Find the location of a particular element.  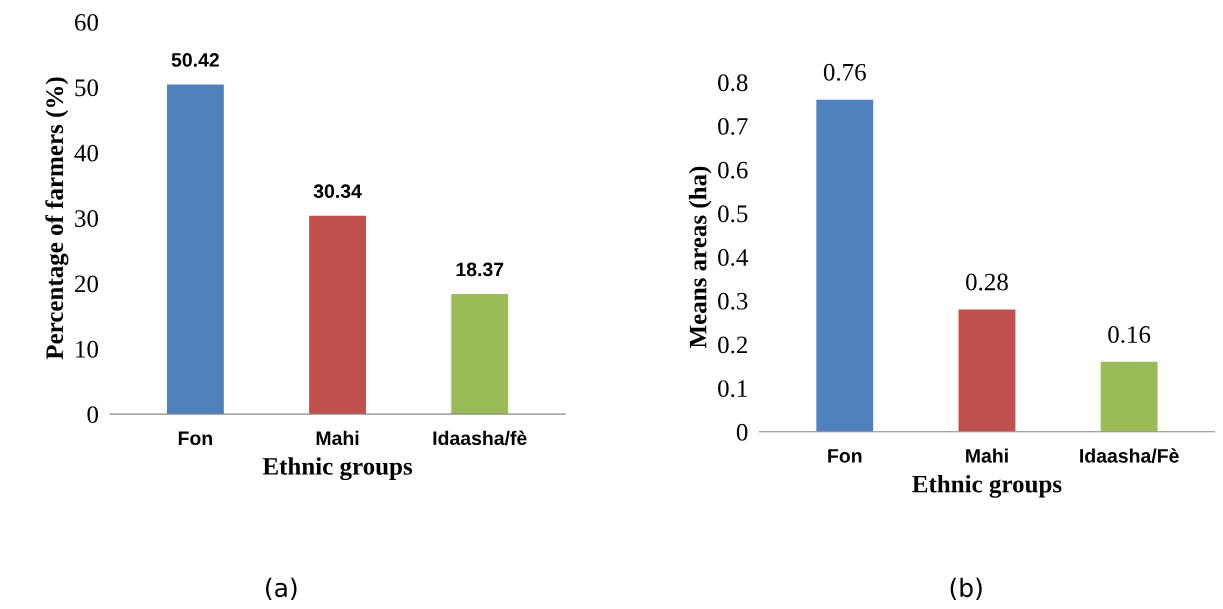

data-label: 50.42 is located at coordinates (195, 60).